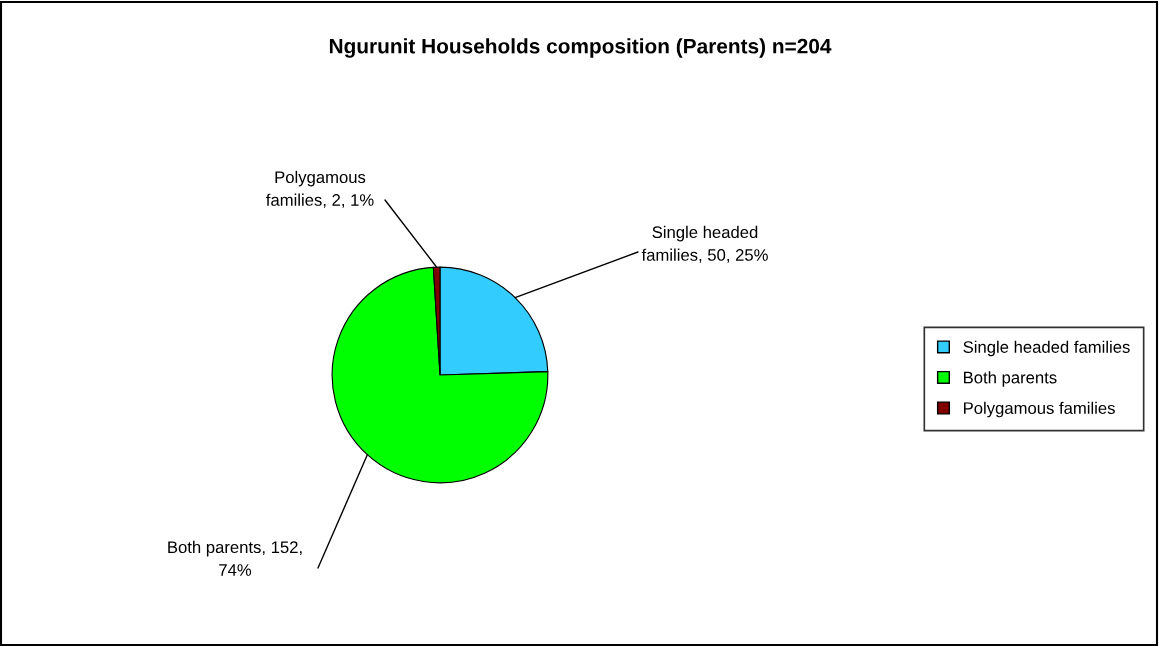  I want to click on data-label: Single headed families, 50, 25%, so click(704, 244).